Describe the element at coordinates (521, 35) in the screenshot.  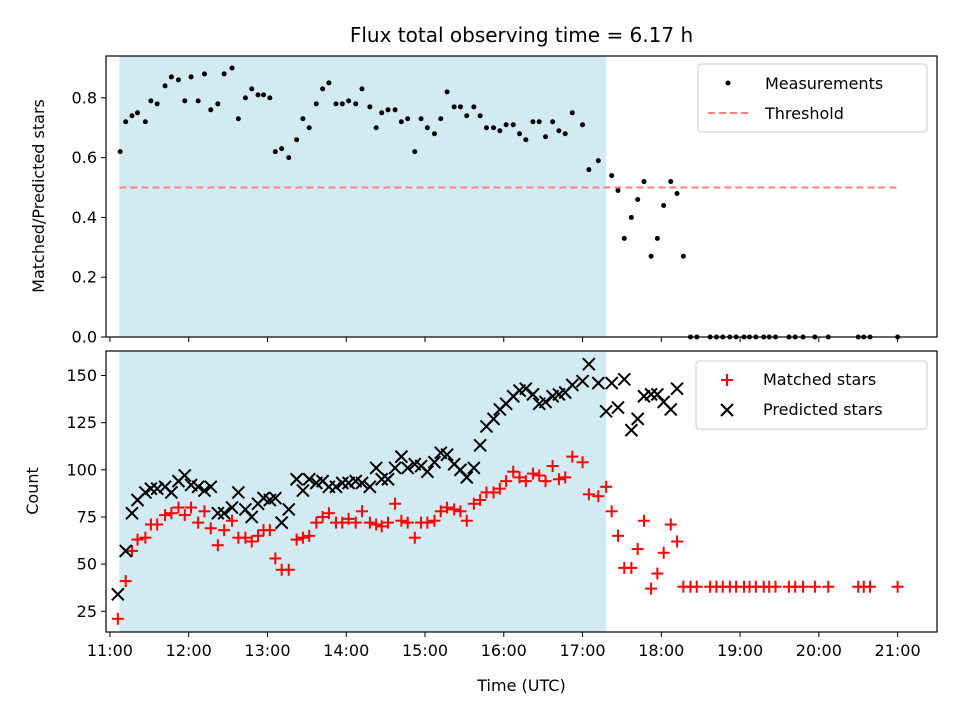
I see `chart-title: Flux total observing time = 6.17 h` at that location.